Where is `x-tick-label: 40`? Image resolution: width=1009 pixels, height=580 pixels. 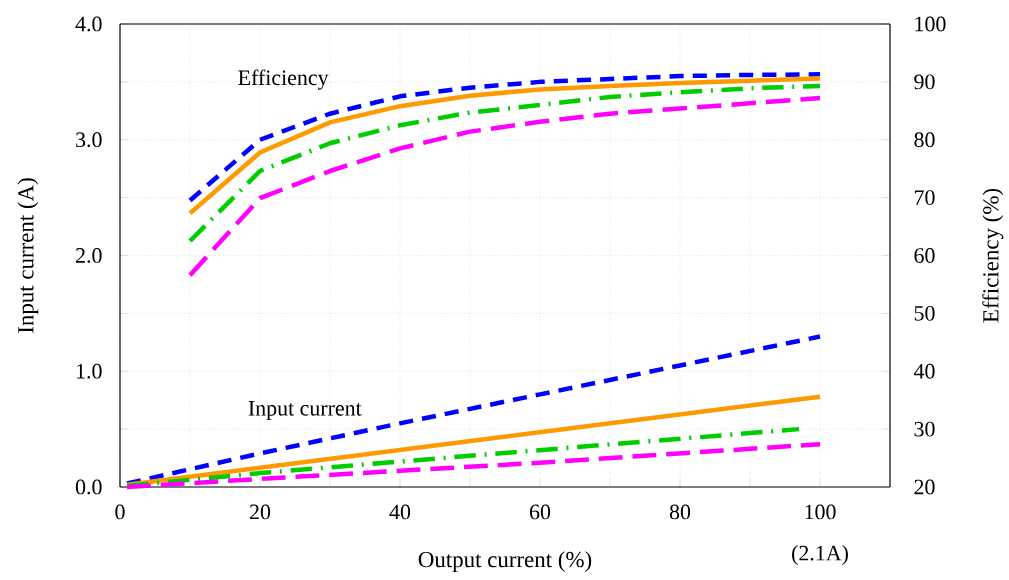 x-tick-label: 40 is located at coordinates (400, 512).